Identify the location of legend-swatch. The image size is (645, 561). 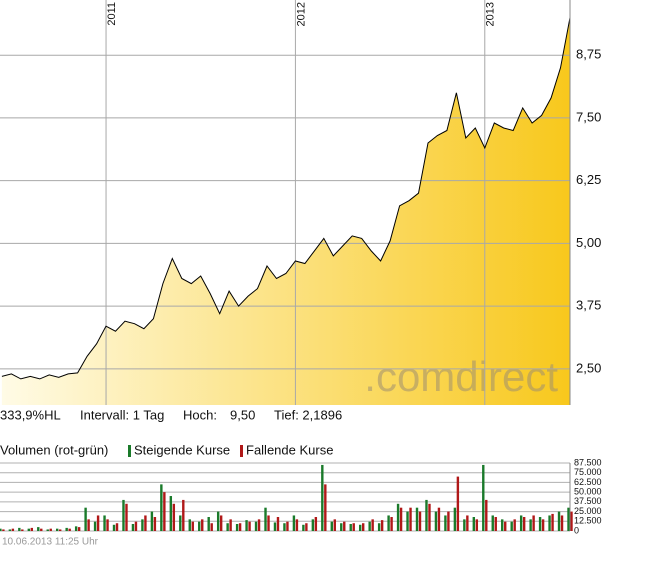
(129, 451).